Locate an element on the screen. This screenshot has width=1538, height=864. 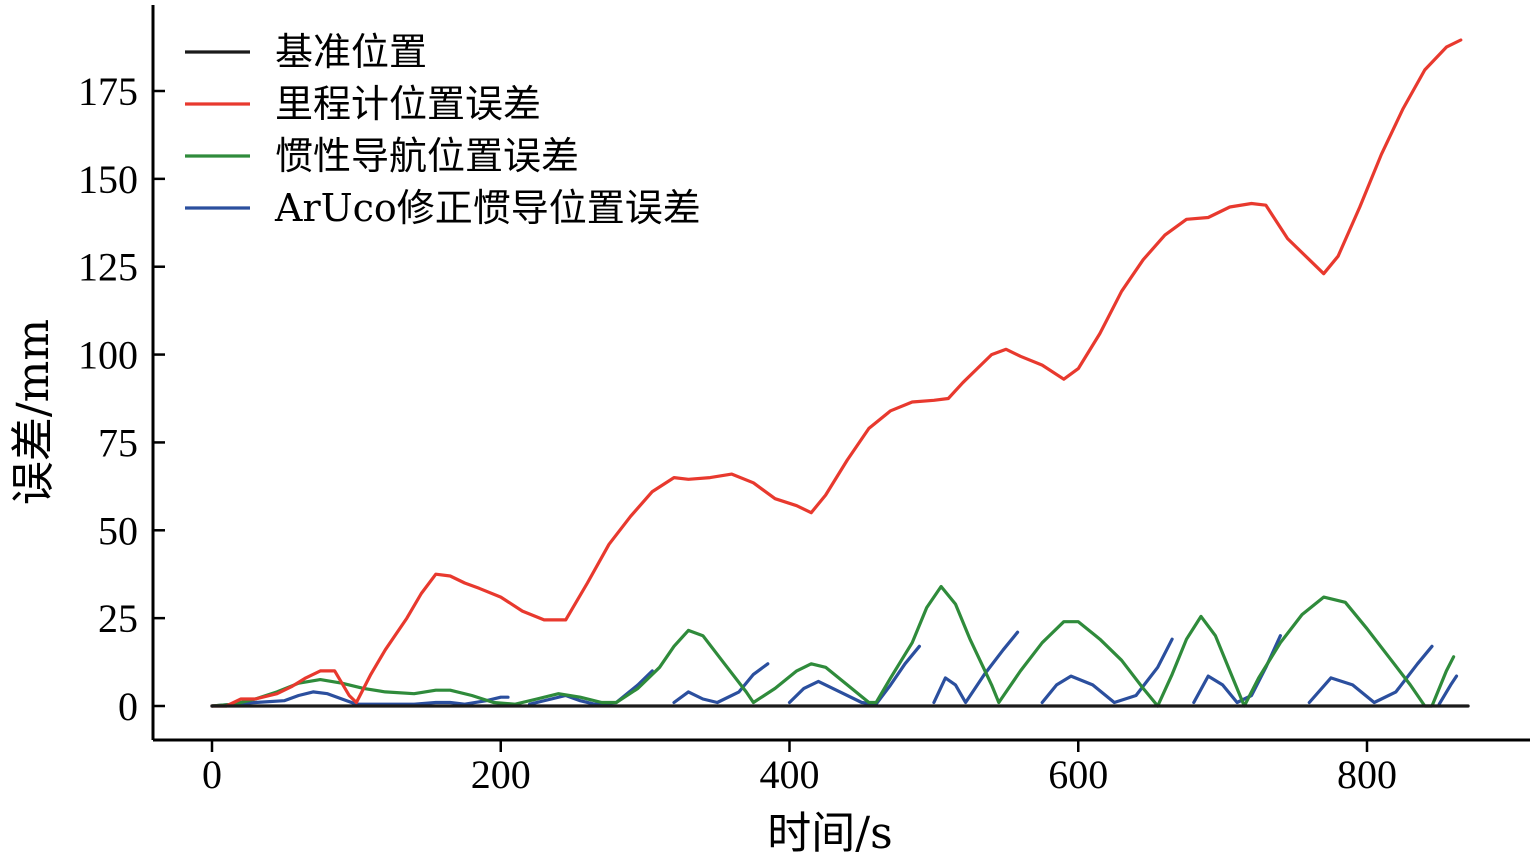
y-tick-label: 50 is located at coordinates (118, 530).